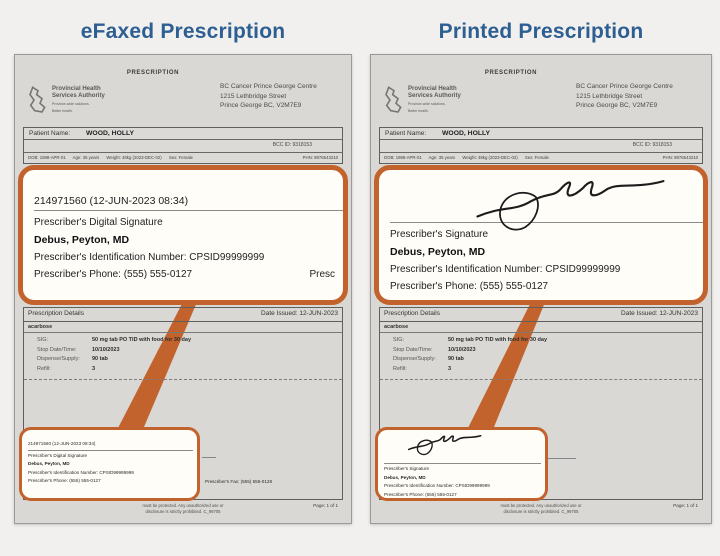  What do you see at coordinates (609, 96) in the screenshot?
I see `clinic-address-line2: 1215 Lethbridge Street` at bounding box center [609, 96].